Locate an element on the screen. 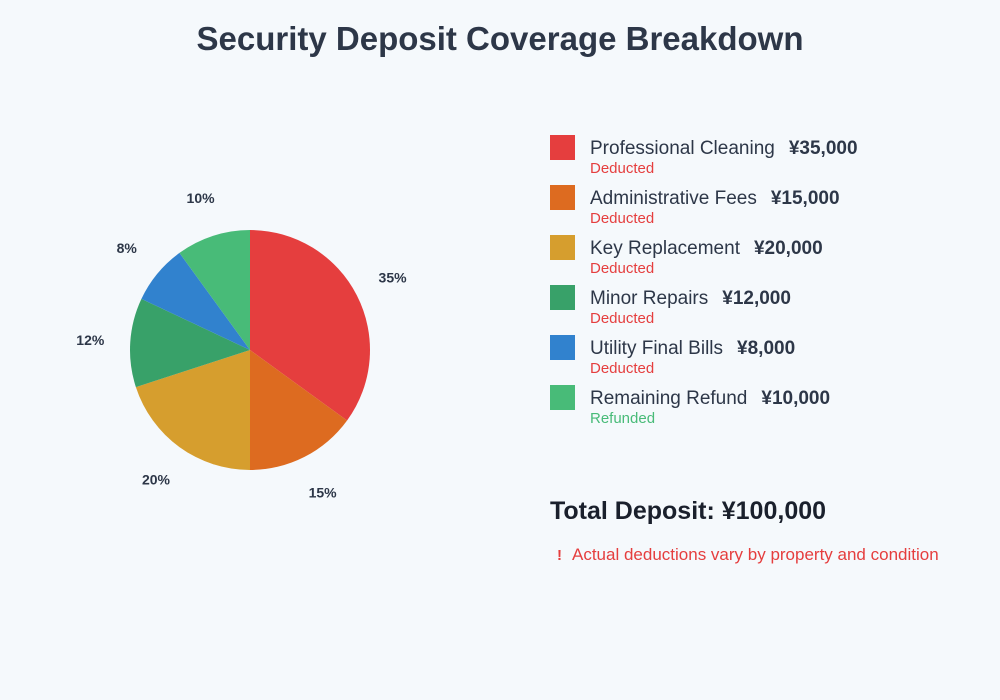  legend-row: Minor Repairs ¥12,000 is located at coordinates (790, 297).